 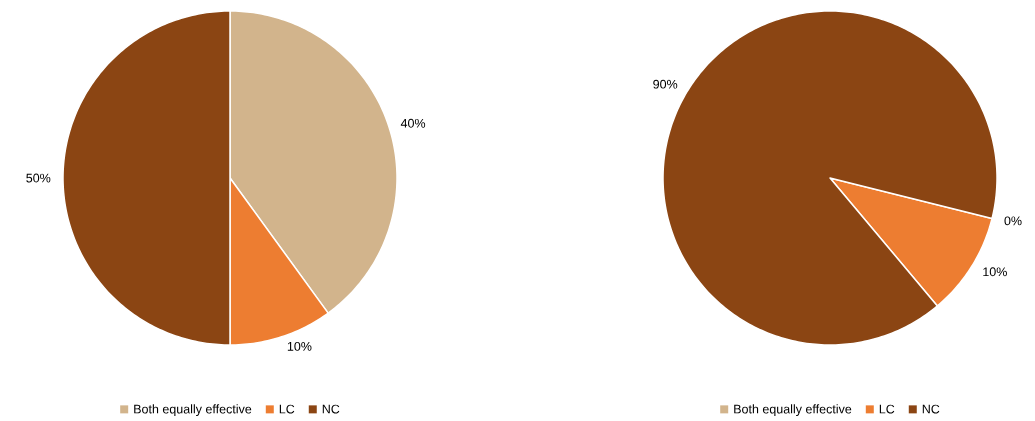 I want to click on data-label: 40%, so click(x=413, y=123).